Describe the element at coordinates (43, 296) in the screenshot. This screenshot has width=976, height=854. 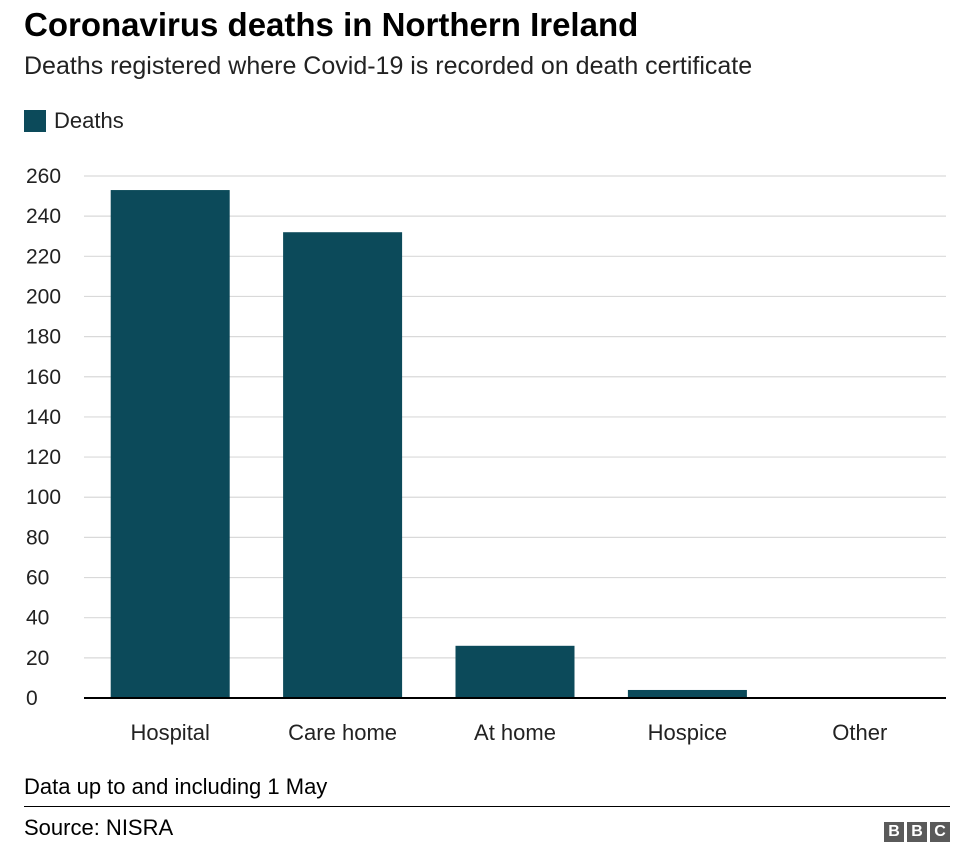
I see `y-tick-label: 200` at that location.